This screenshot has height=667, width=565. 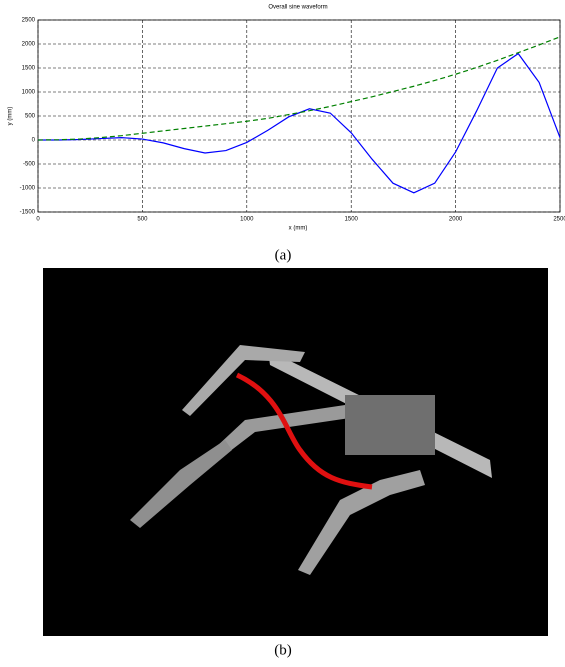 I want to click on x-tick-label: 500, so click(x=142, y=220).